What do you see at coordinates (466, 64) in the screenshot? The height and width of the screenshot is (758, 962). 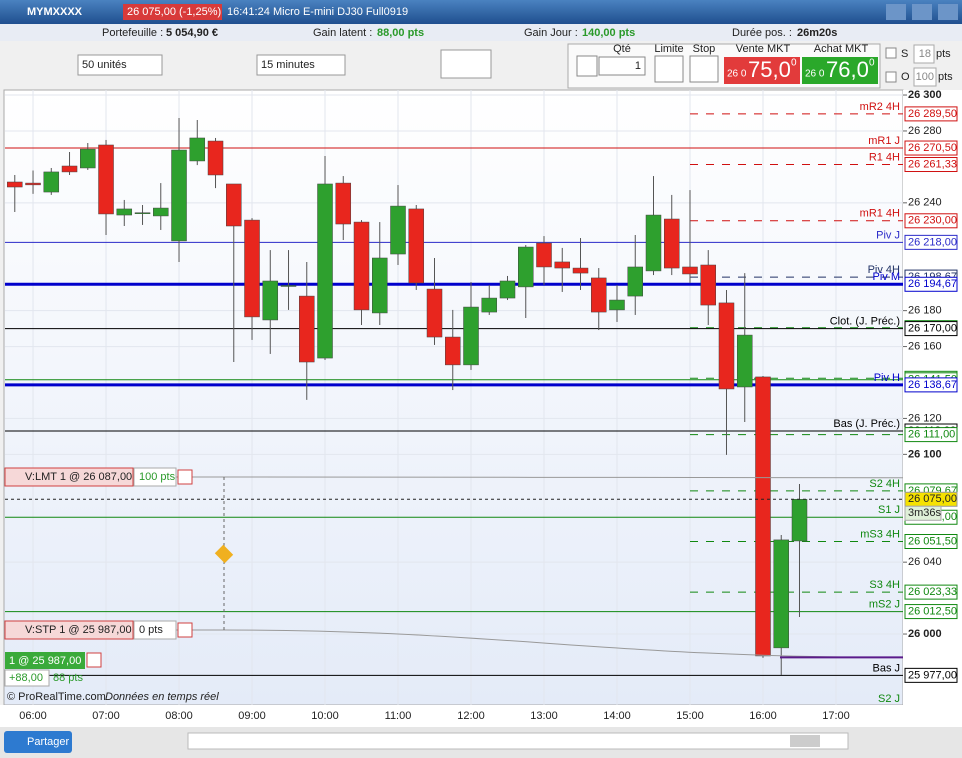 I see `chart-style-button` at bounding box center [466, 64].